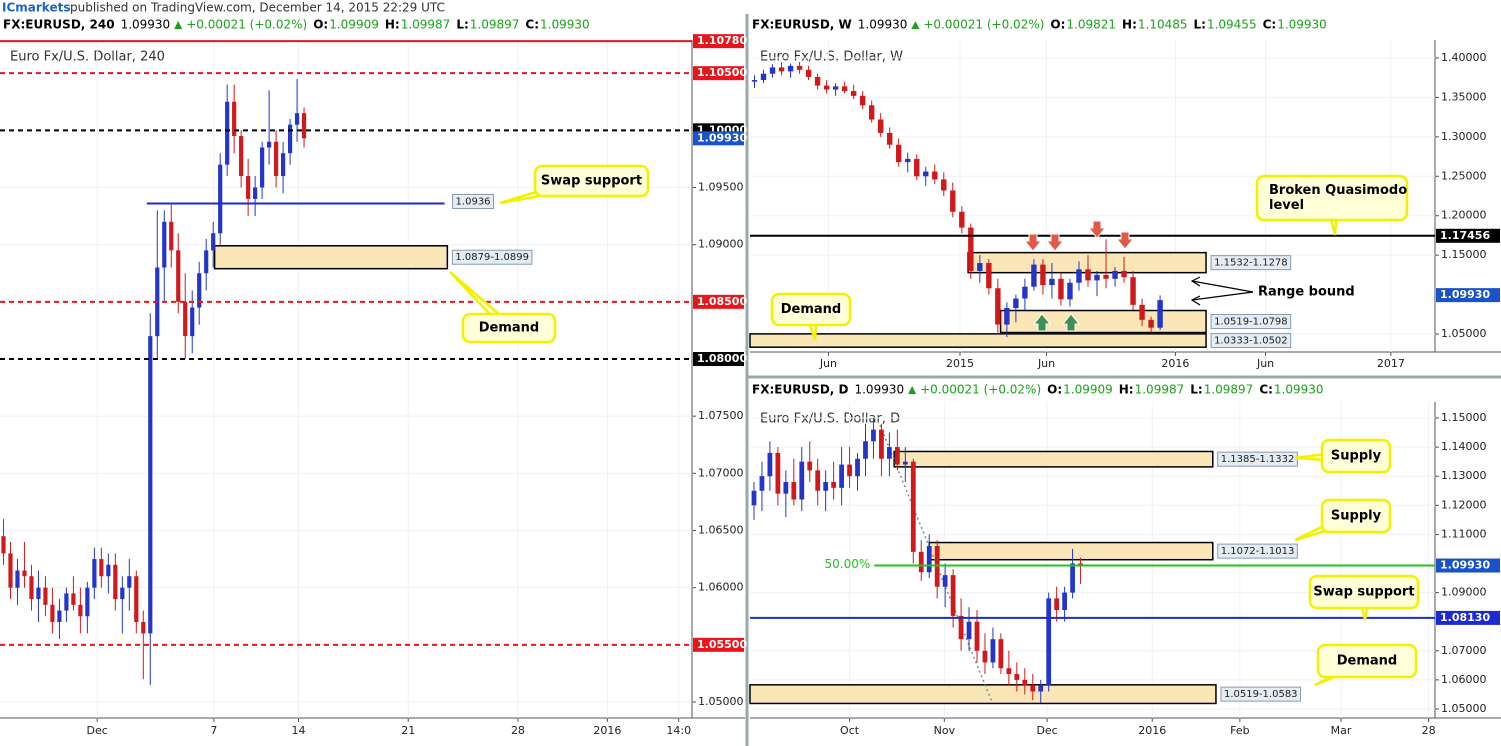 This screenshot has width=1501, height=746. Describe the element at coordinates (87, 57) in the screenshot. I see `watermark: Euro Fx/U.S. Dollar, 240` at that location.